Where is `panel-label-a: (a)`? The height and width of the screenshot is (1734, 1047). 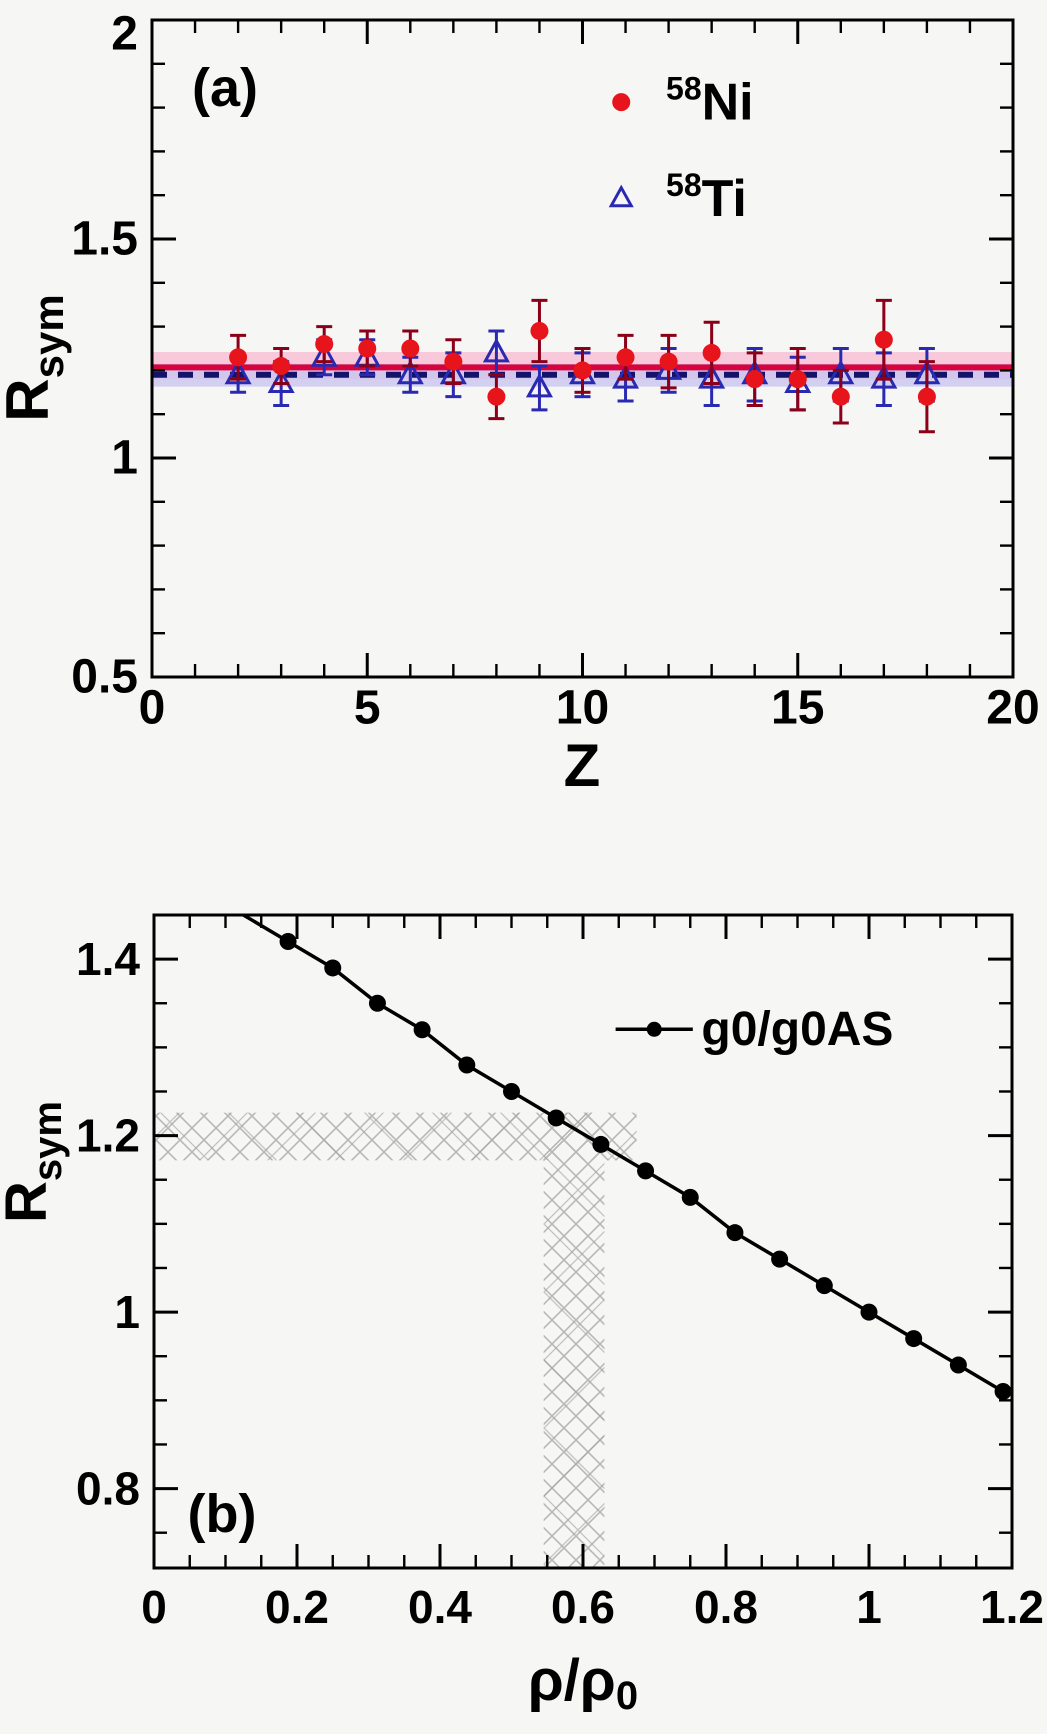
panel-label-a: (a) is located at coordinates (225, 88).